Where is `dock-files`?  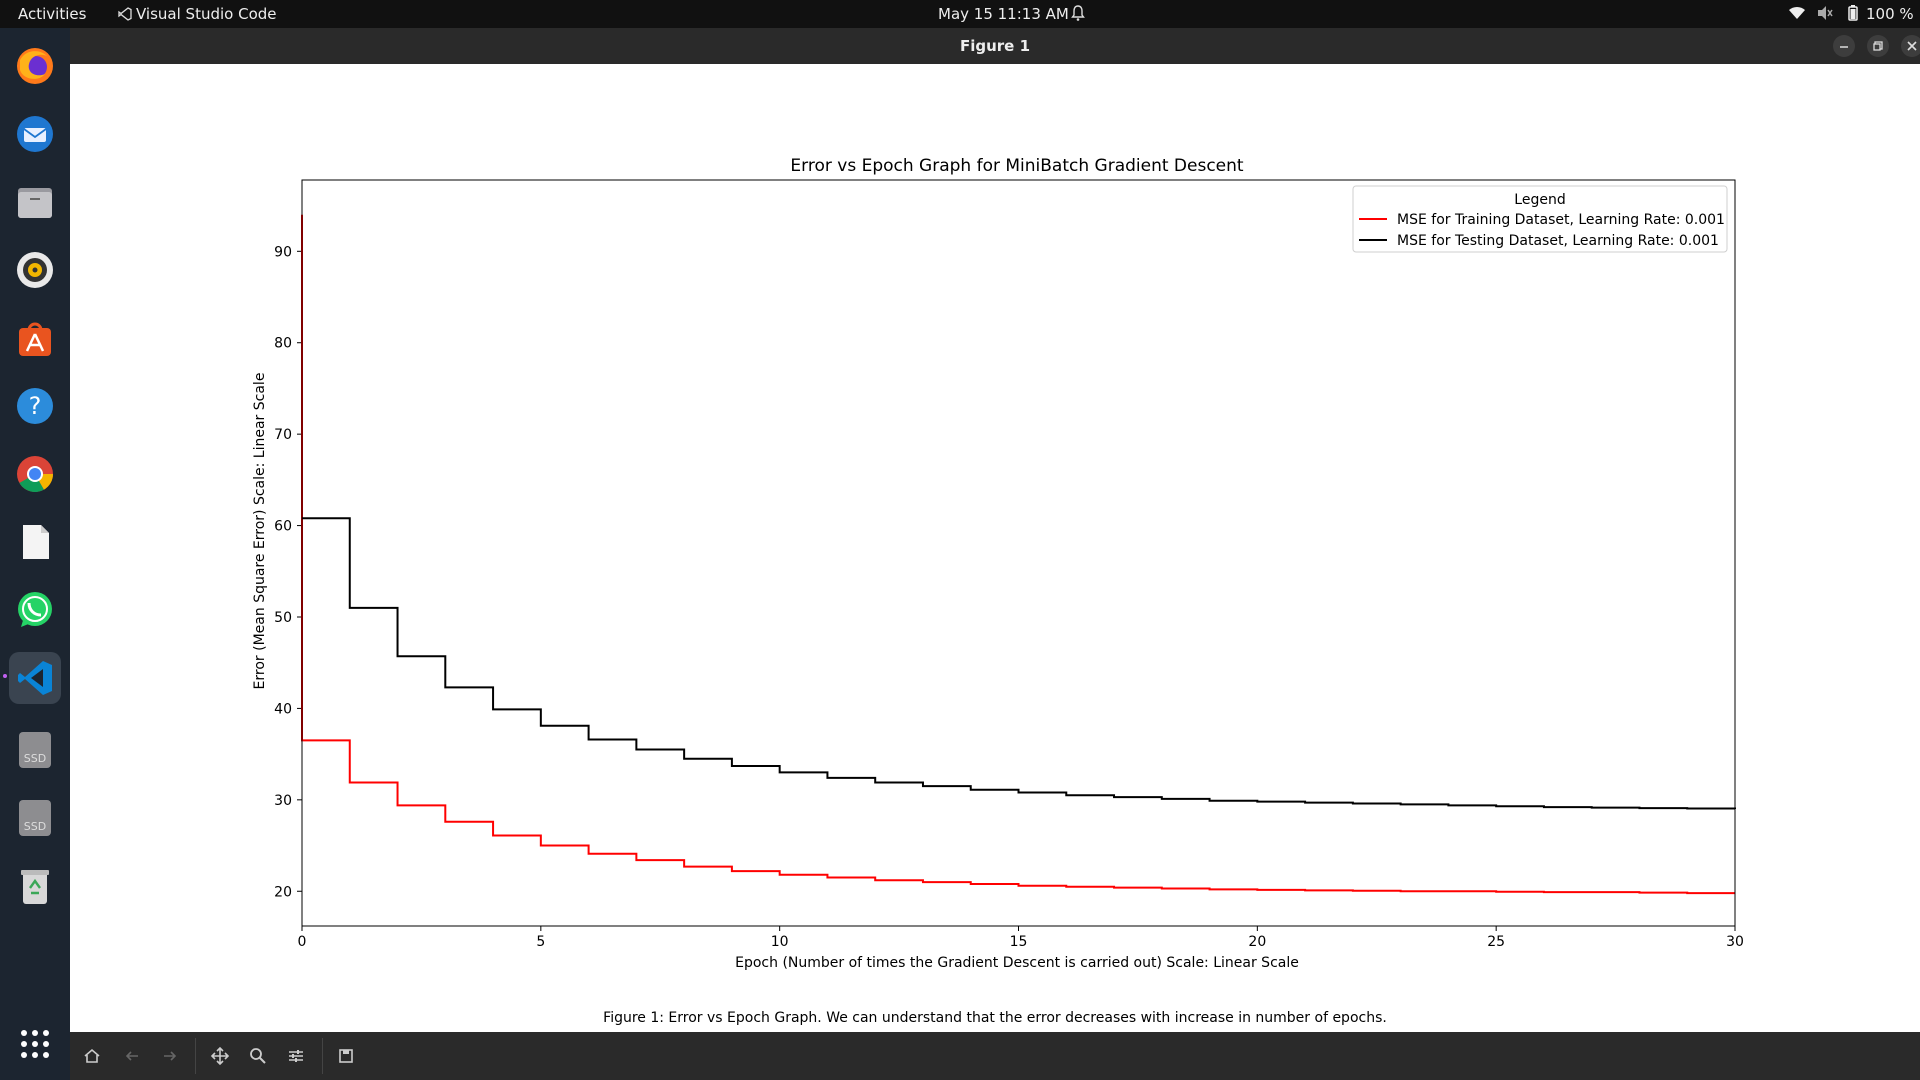
dock-files is located at coordinates (35, 202).